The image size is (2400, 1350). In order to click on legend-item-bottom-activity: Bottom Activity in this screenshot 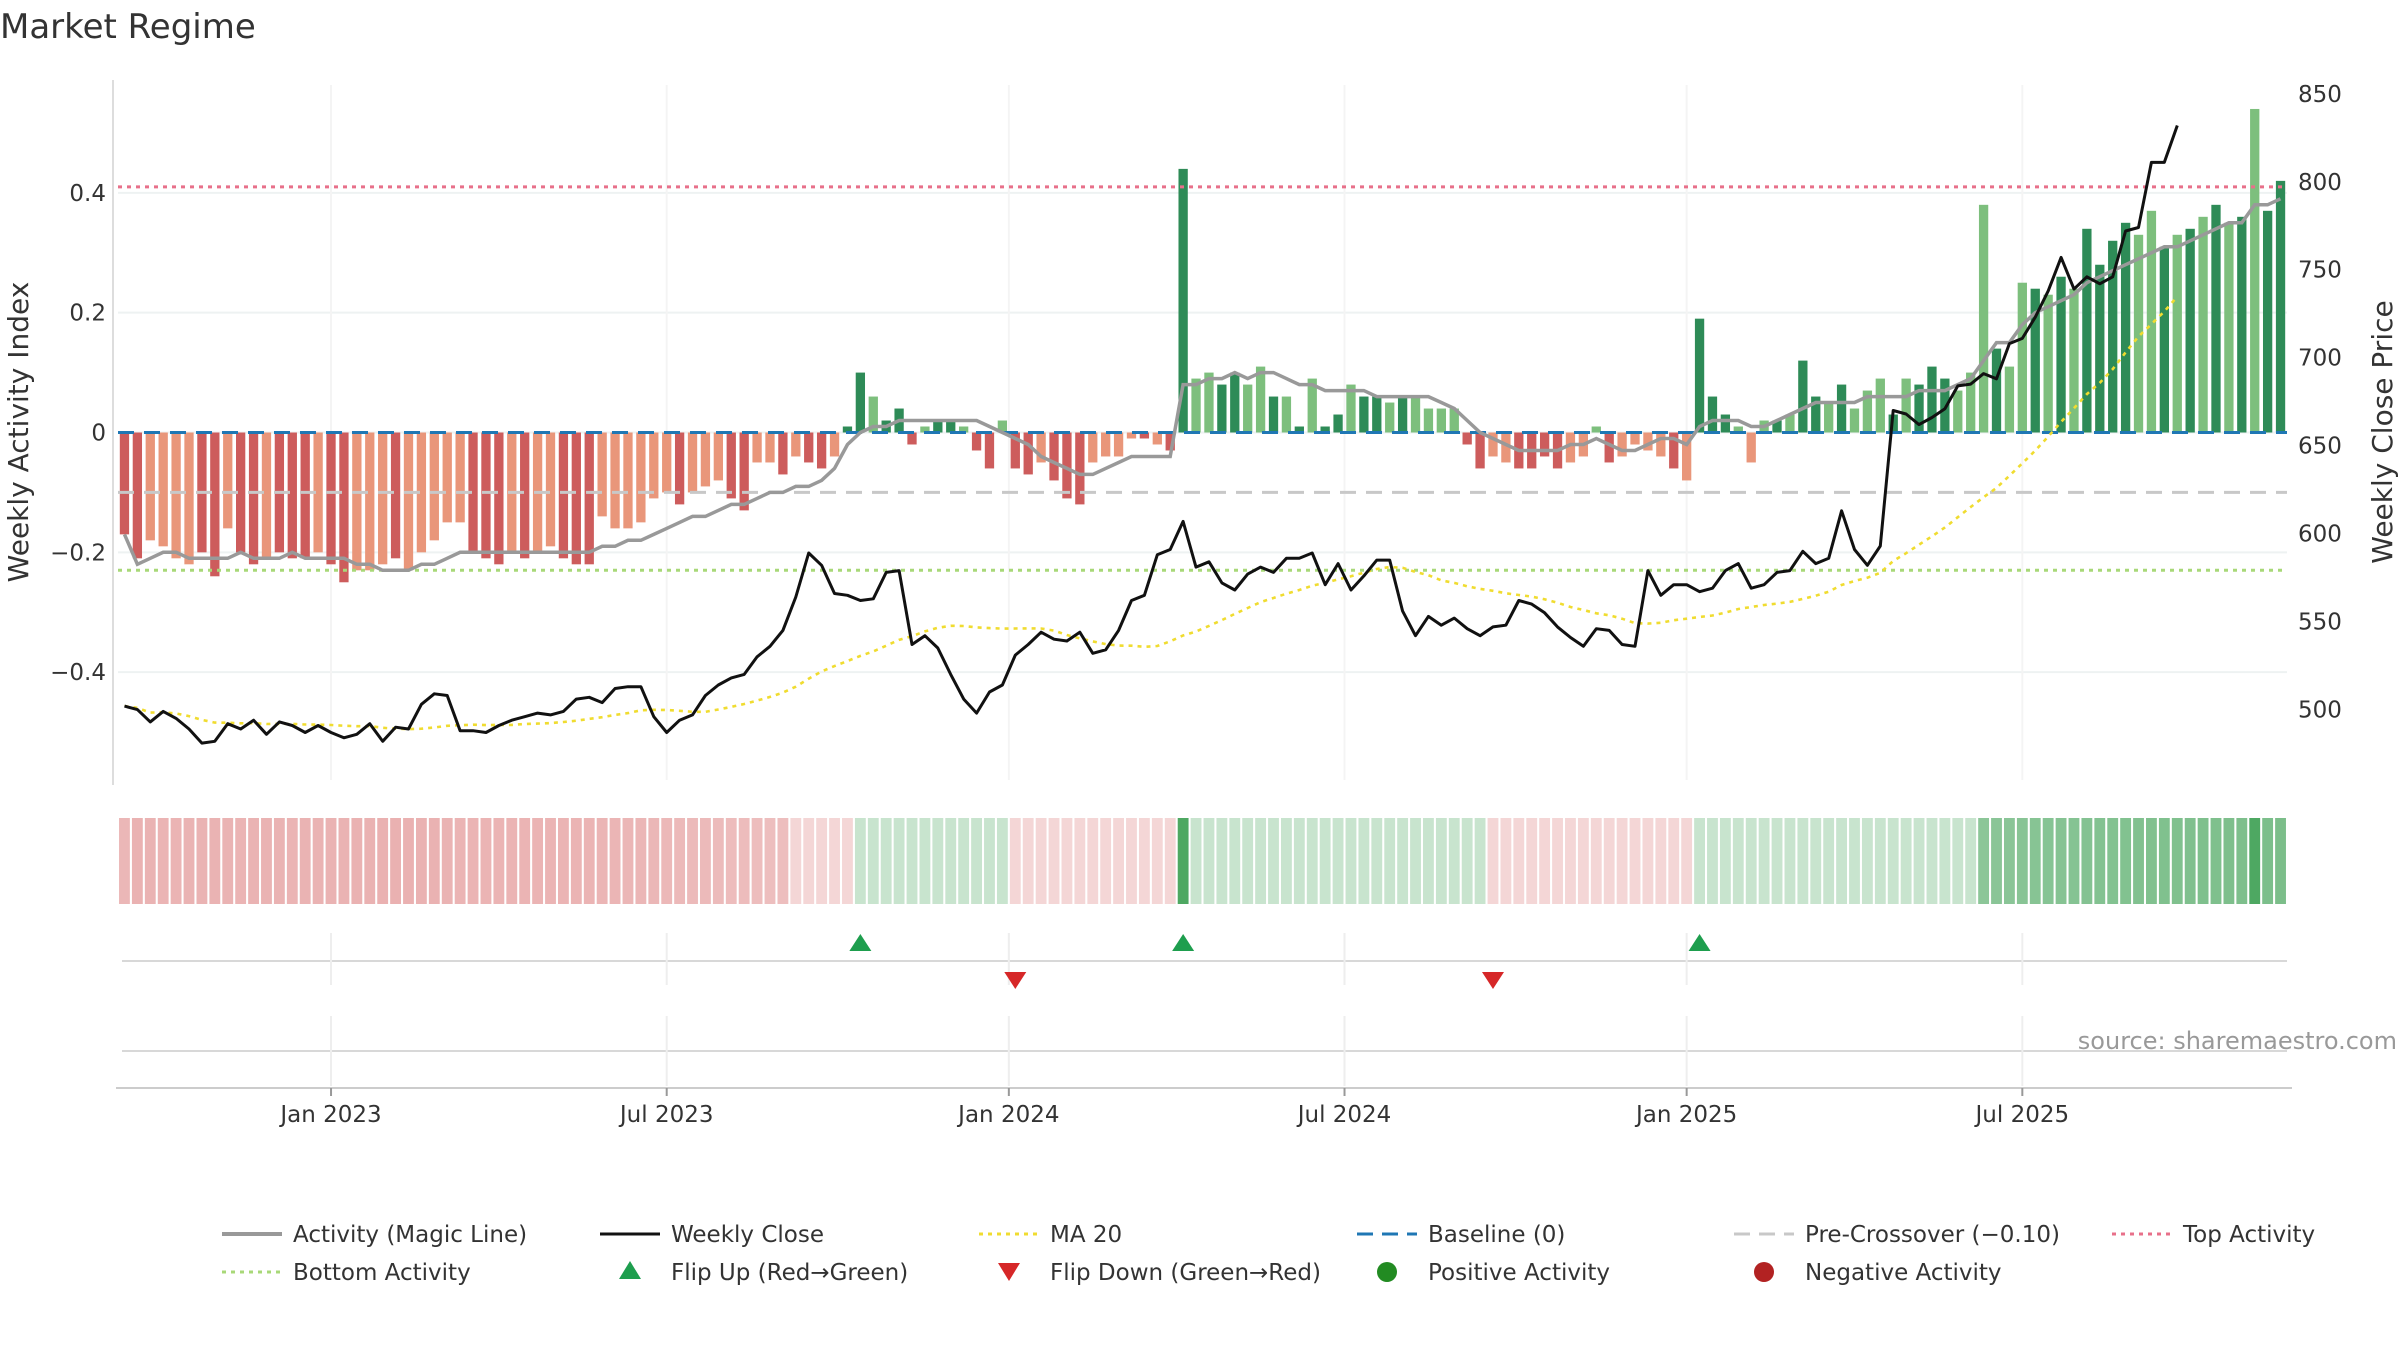, I will do `click(346, 1273)`.